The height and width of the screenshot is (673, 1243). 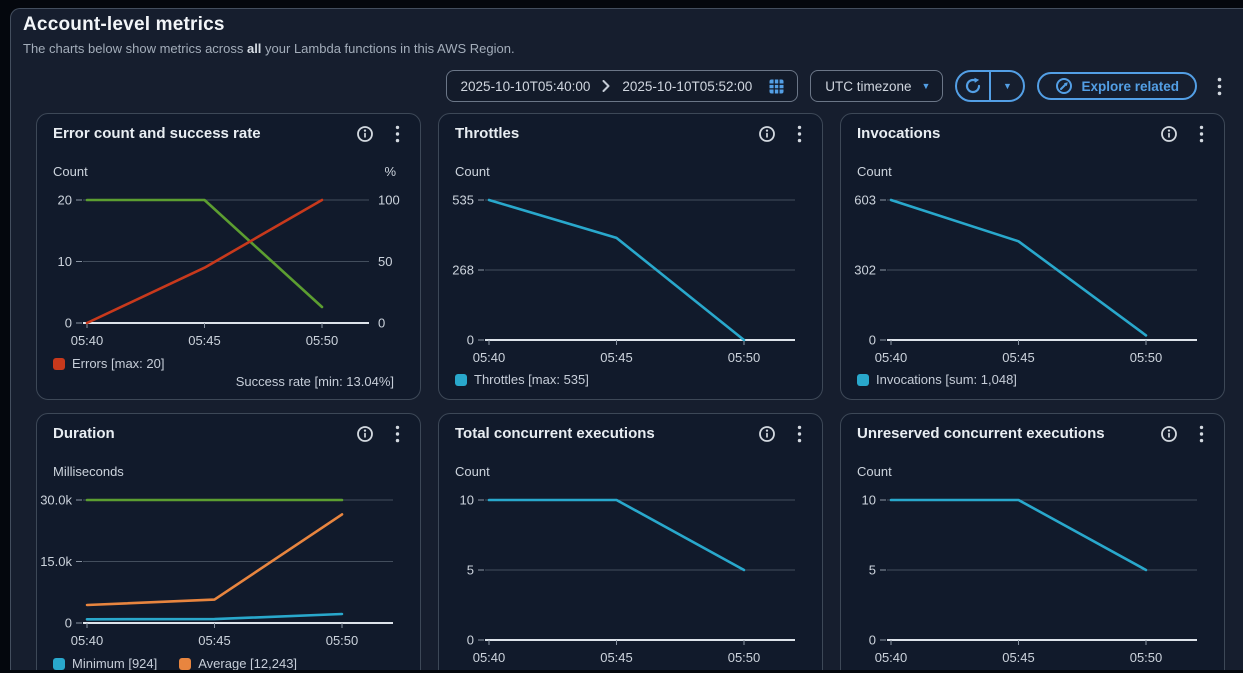 I want to click on split-divider, so click(x=990, y=86).